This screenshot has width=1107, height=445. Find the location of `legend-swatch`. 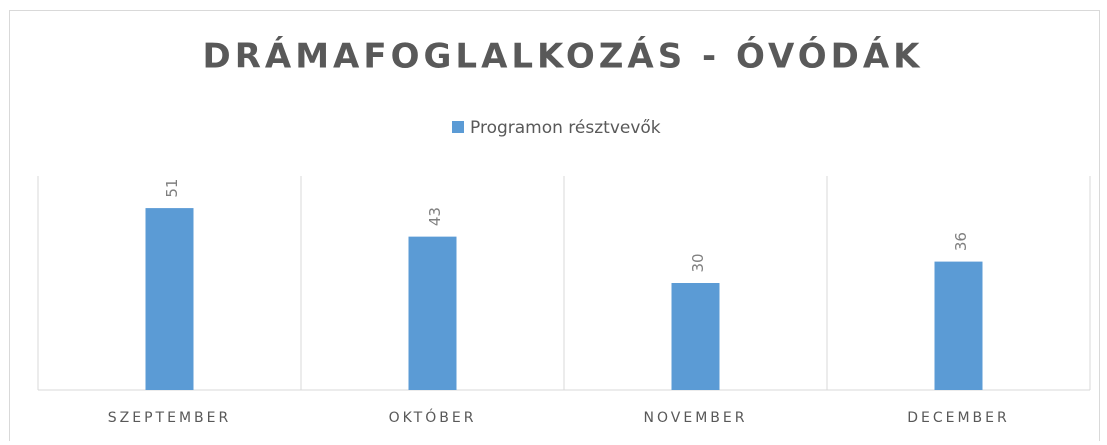

legend-swatch is located at coordinates (458, 127).